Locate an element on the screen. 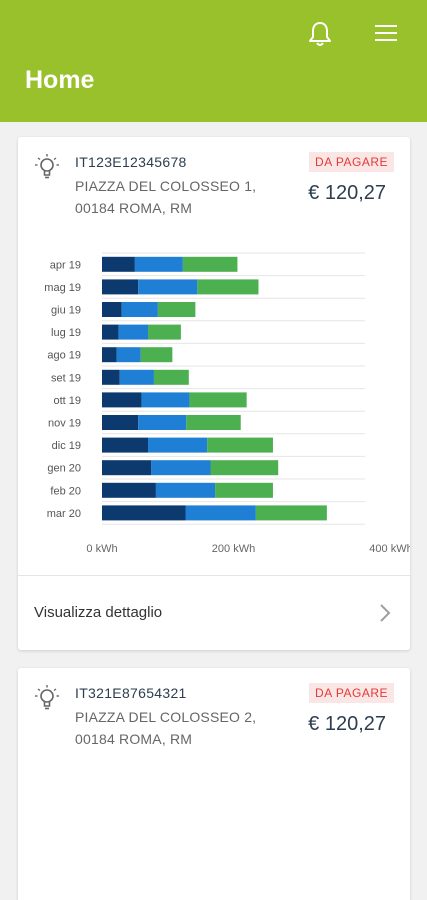  address-line-1: PIAZZA DEL COLOSSEO 2, is located at coordinates (166, 717).